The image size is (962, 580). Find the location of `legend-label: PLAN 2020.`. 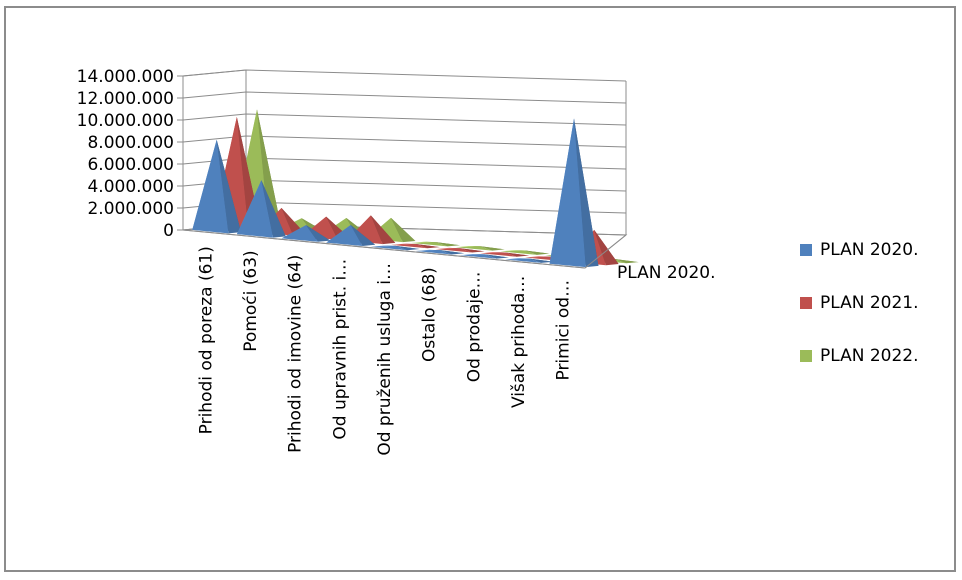

legend-label: PLAN 2020. is located at coordinates (869, 250).